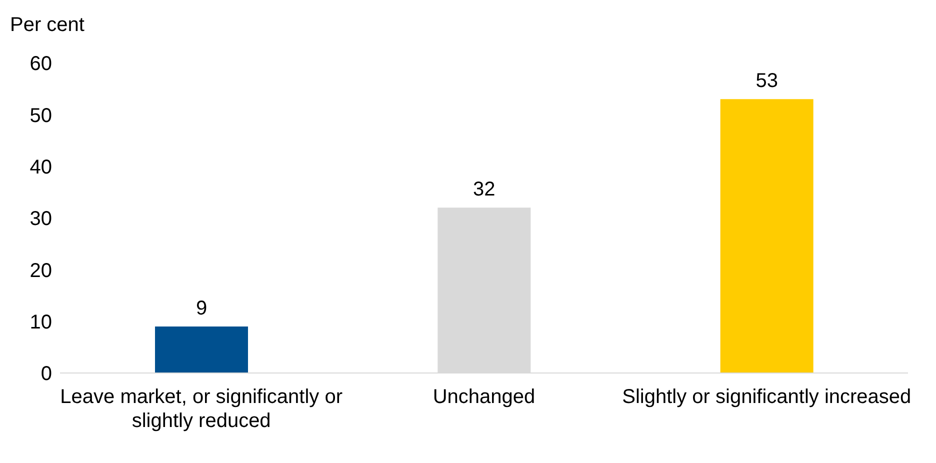 This screenshot has width=936, height=463. What do you see at coordinates (201, 409) in the screenshot?
I see `x-tick-label: Leave market, or significantly or slightly reduced` at bounding box center [201, 409].